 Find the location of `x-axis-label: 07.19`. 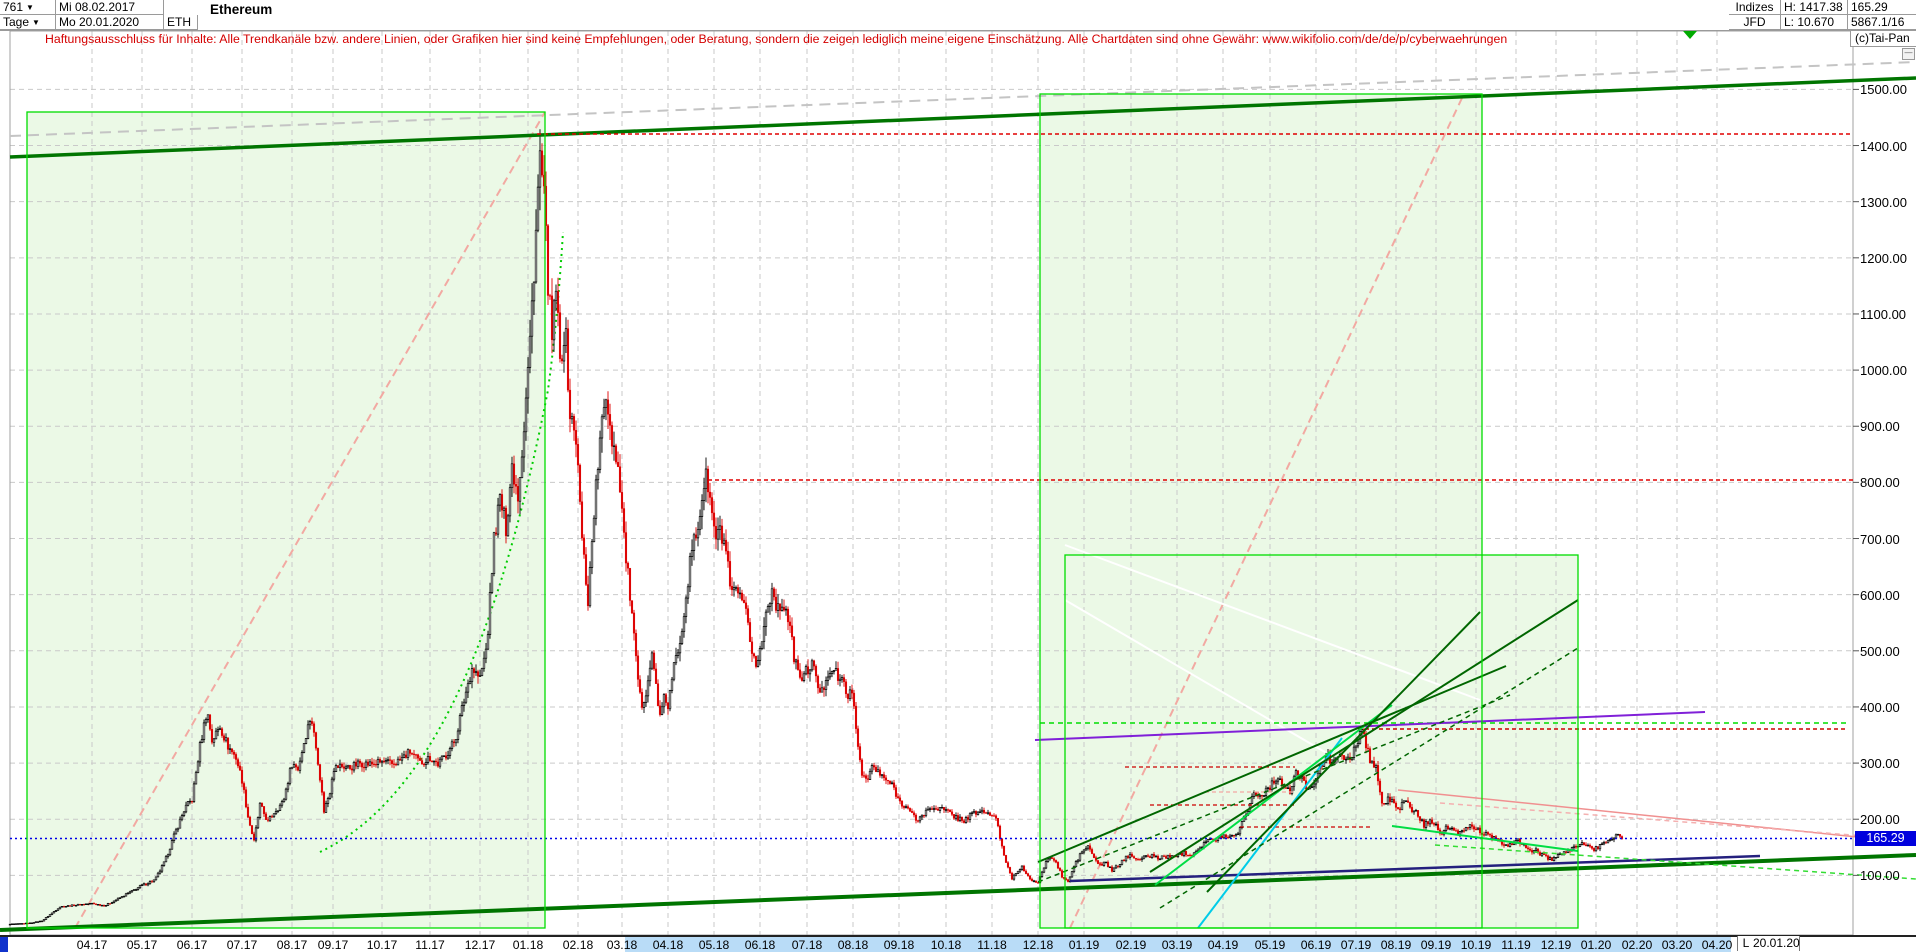

x-axis-label: 07.19 is located at coordinates (1356, 945).